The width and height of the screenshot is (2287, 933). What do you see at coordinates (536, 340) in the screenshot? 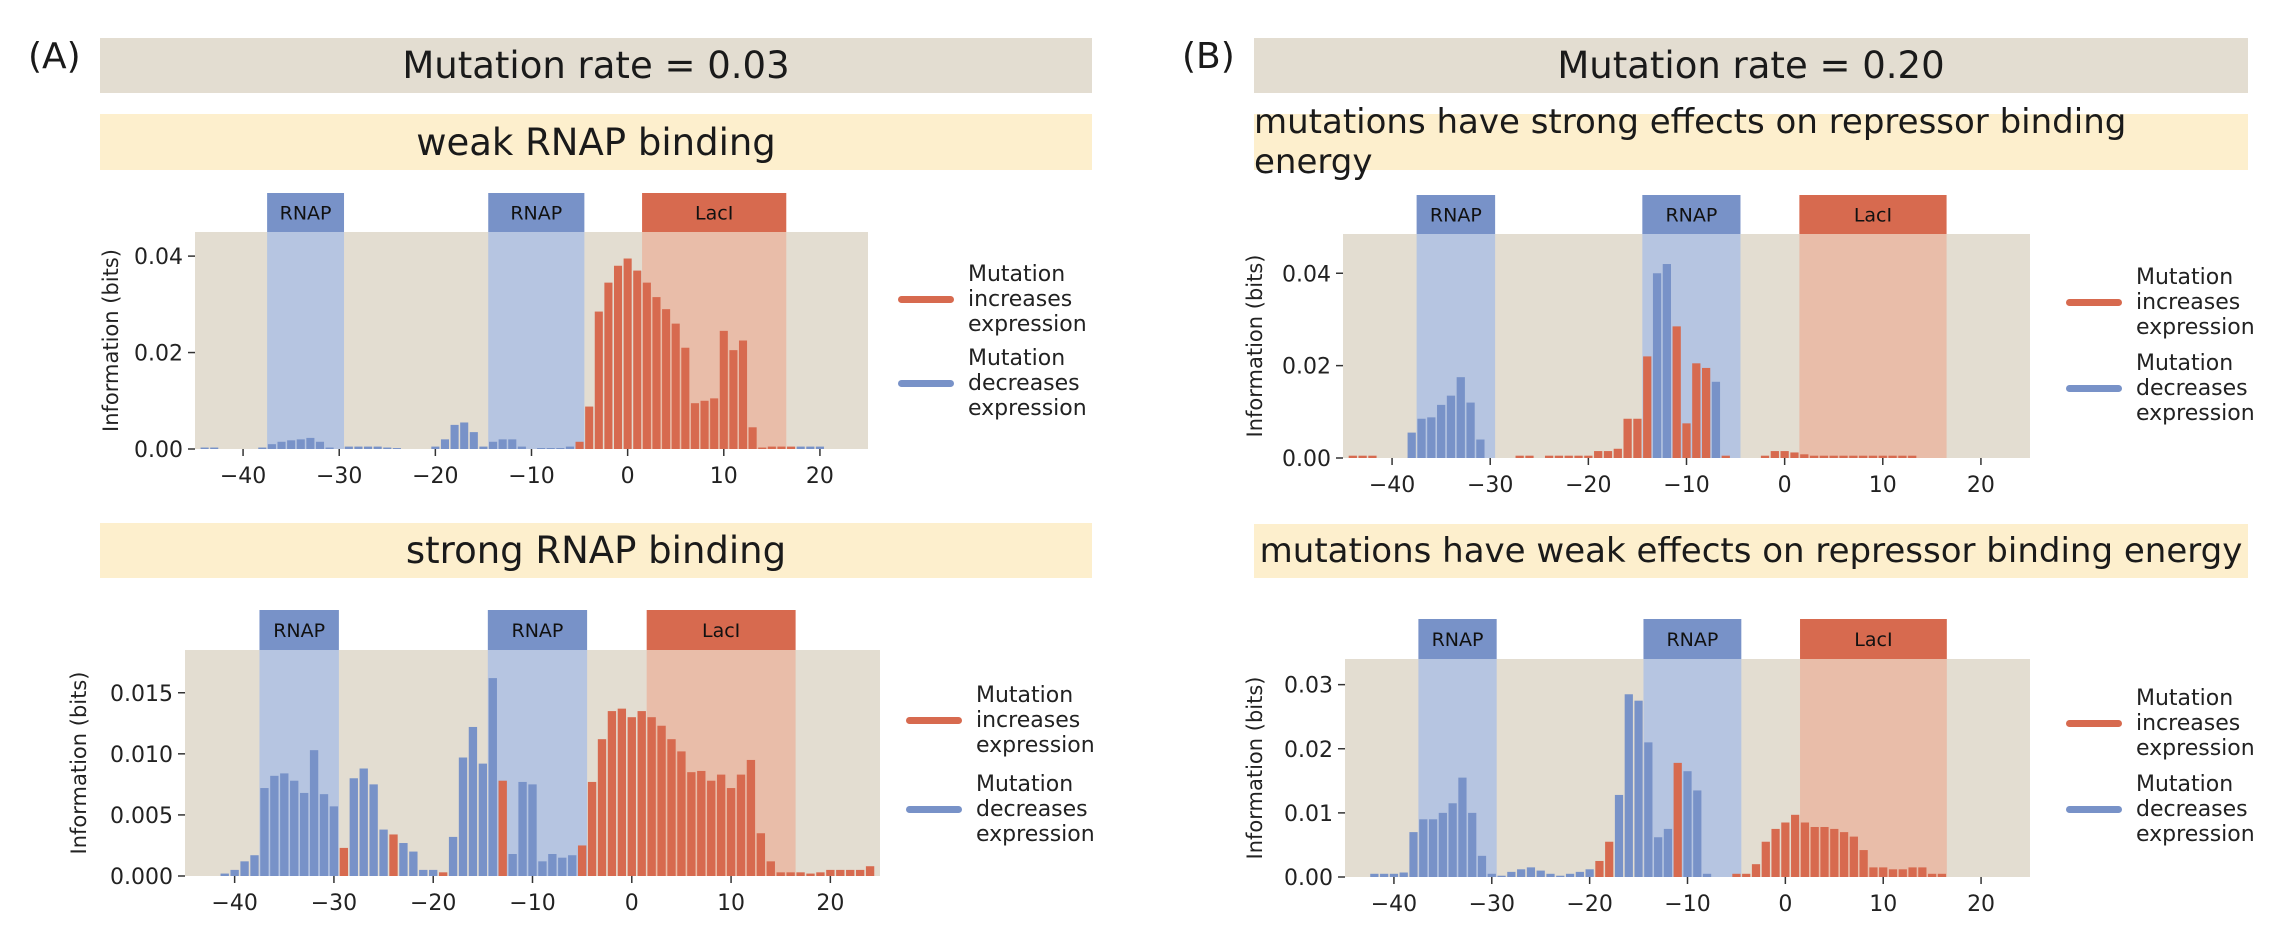
I see `region-rnap-shade` at bounding box center [536, 340].